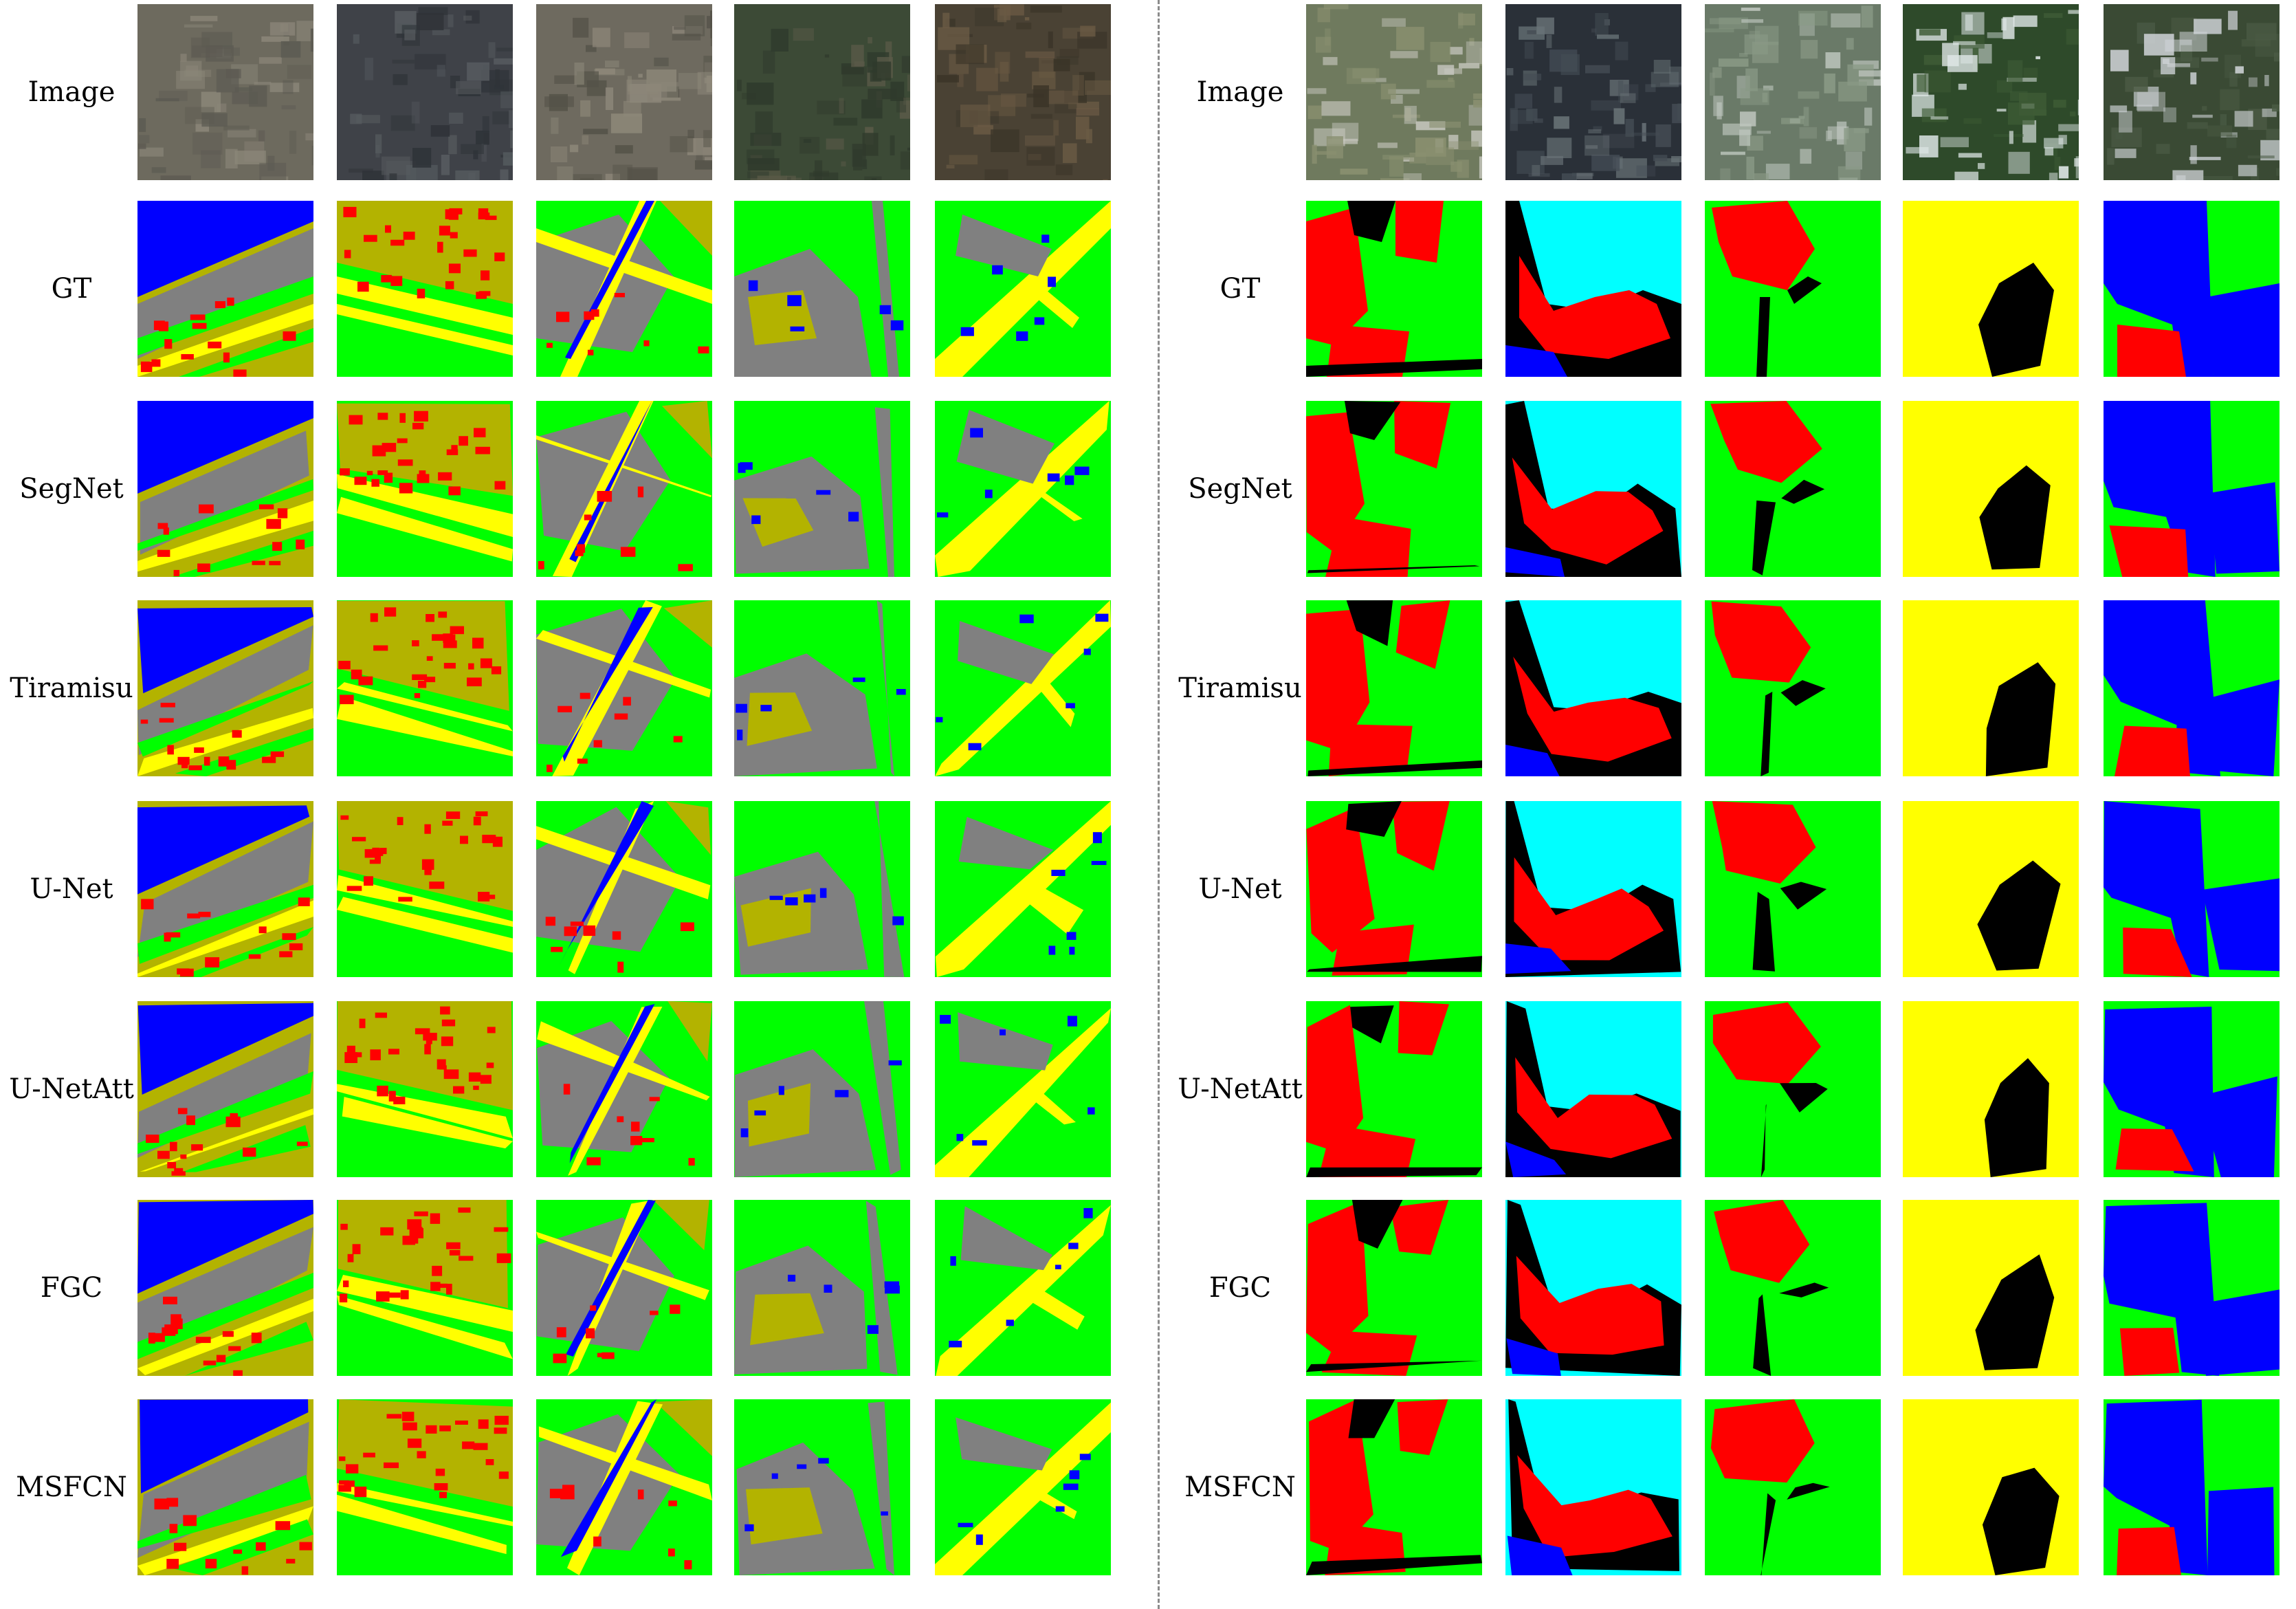  I want to click on row-label-u-netatt: U-NetAtt, so click(71, 1089).